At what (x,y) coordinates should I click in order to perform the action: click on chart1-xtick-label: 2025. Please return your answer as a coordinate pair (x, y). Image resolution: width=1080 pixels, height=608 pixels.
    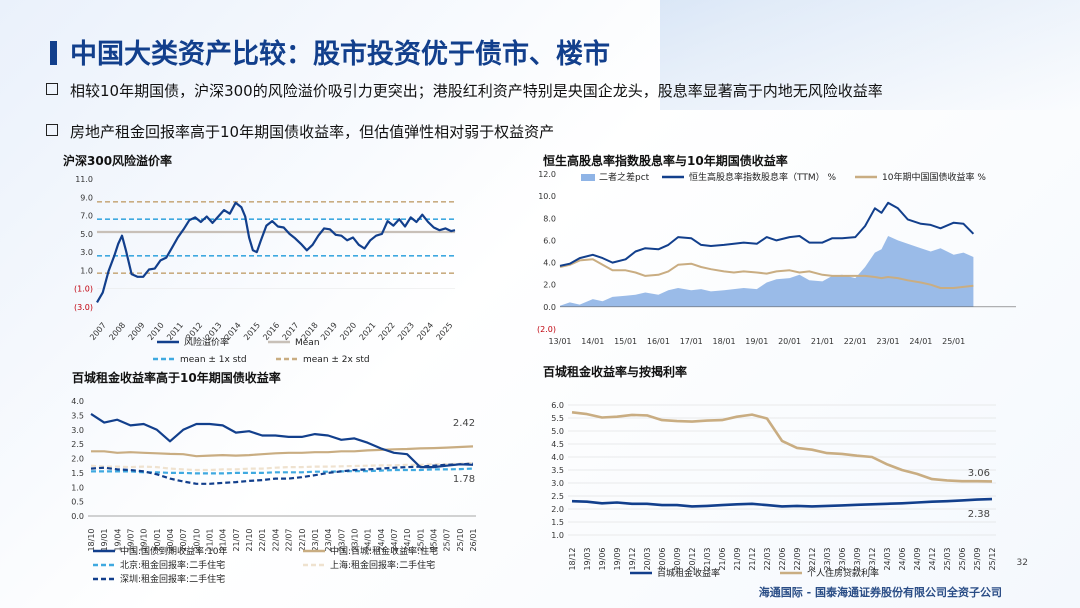
    Looking at the image, I should click on (445, 331).